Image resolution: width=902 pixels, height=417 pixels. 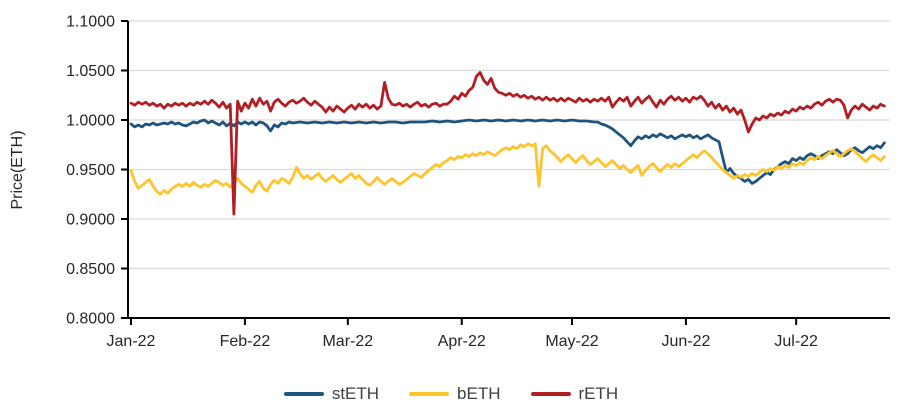 I want to click on legend-item-reth: rETH, so click(x=574, y=394).